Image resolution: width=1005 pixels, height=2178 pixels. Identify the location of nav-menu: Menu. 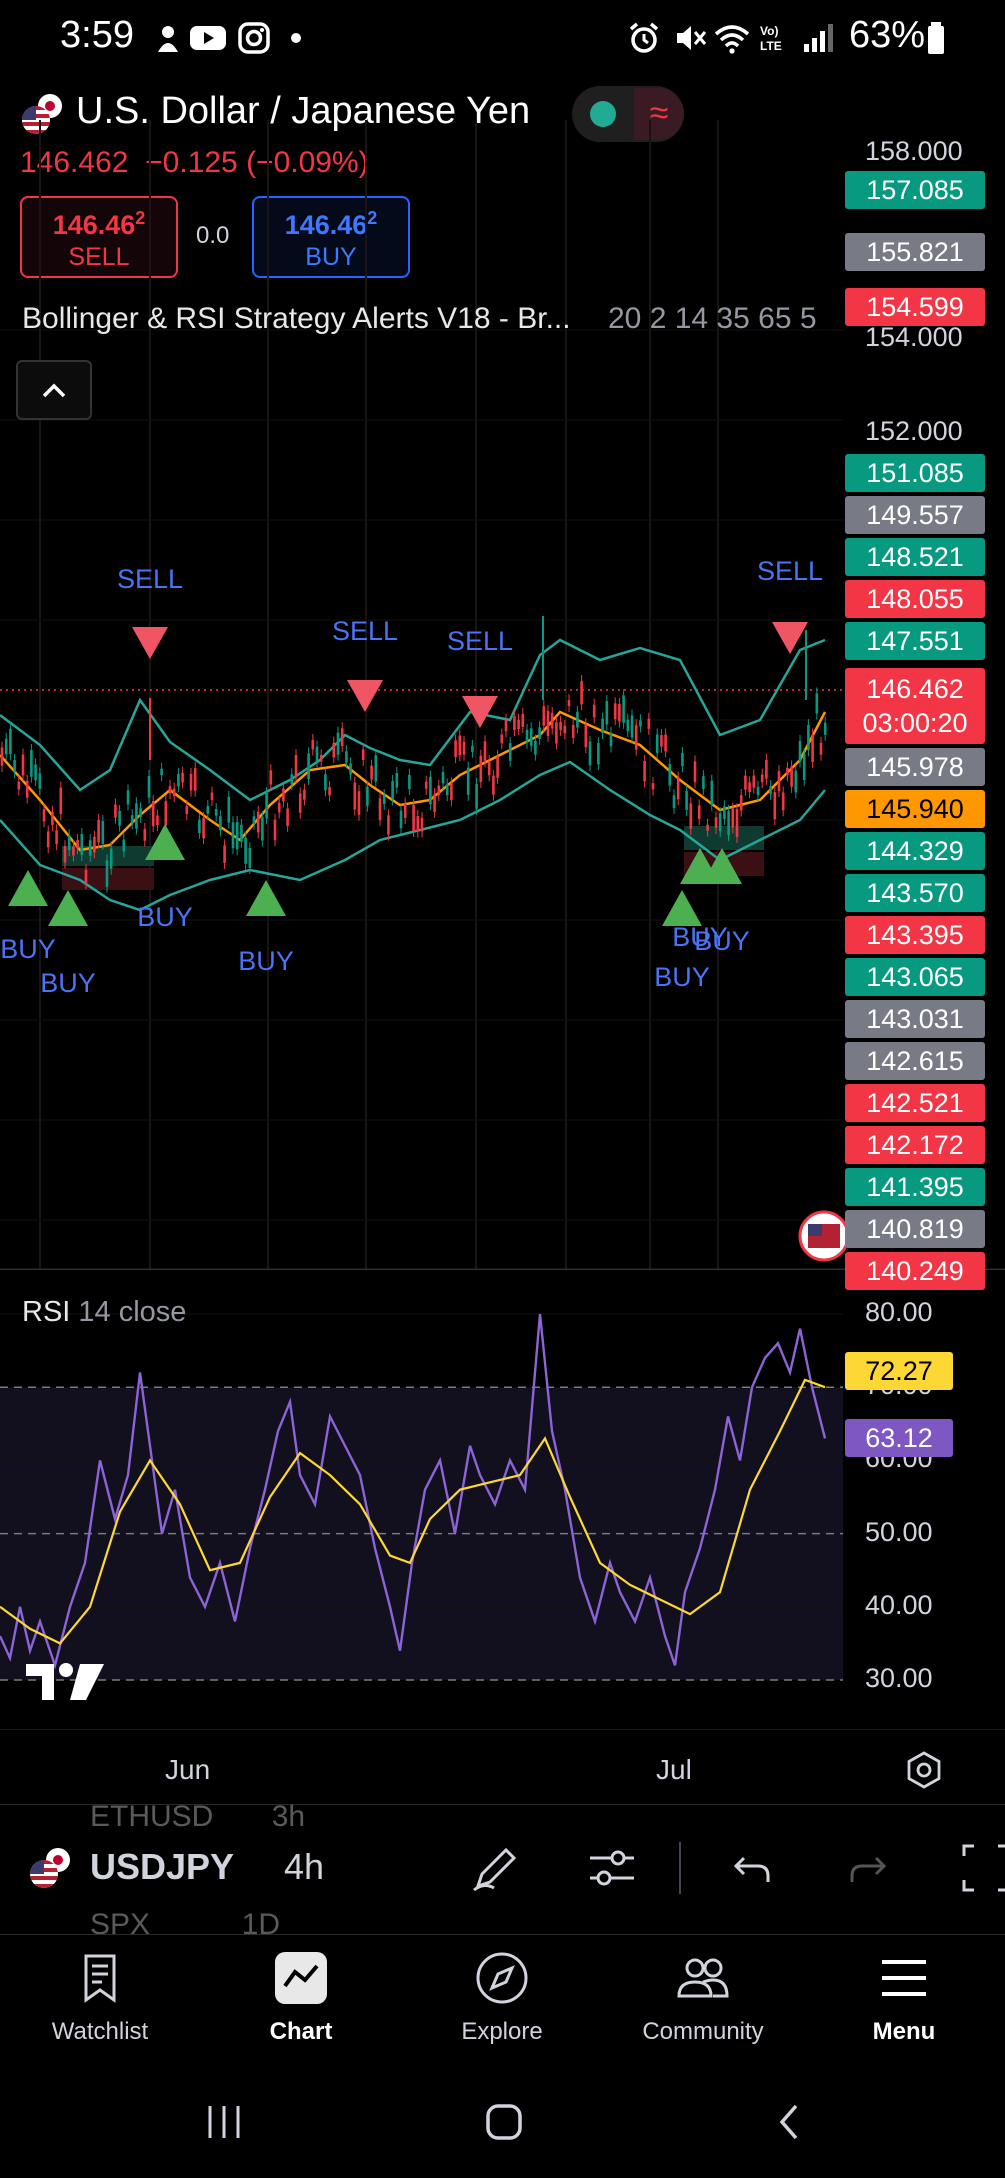
(904, 1998).